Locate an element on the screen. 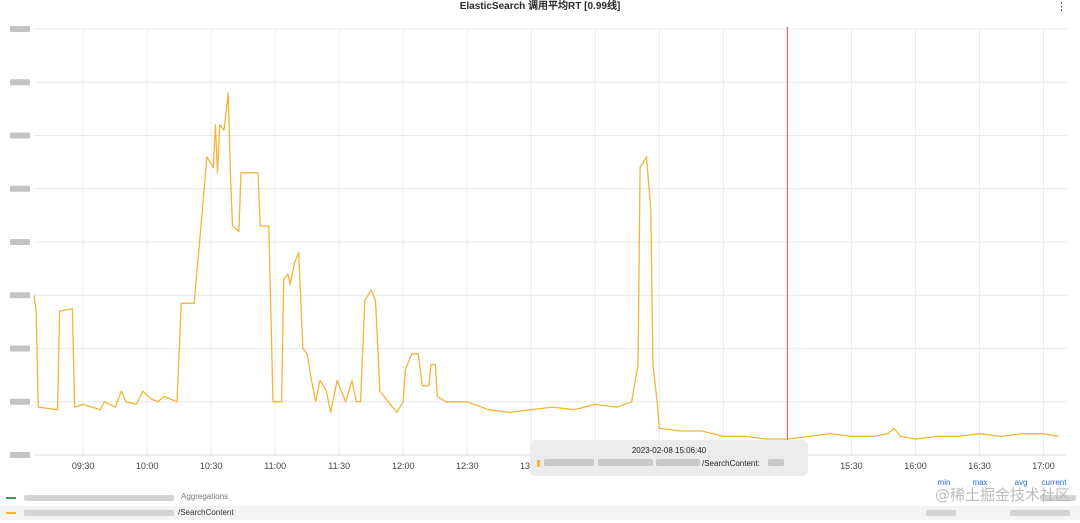 The width and height of the screenshot is (1080, 523). kebab-menu-icon: ⋮ is located at coordinates (1061, 7).